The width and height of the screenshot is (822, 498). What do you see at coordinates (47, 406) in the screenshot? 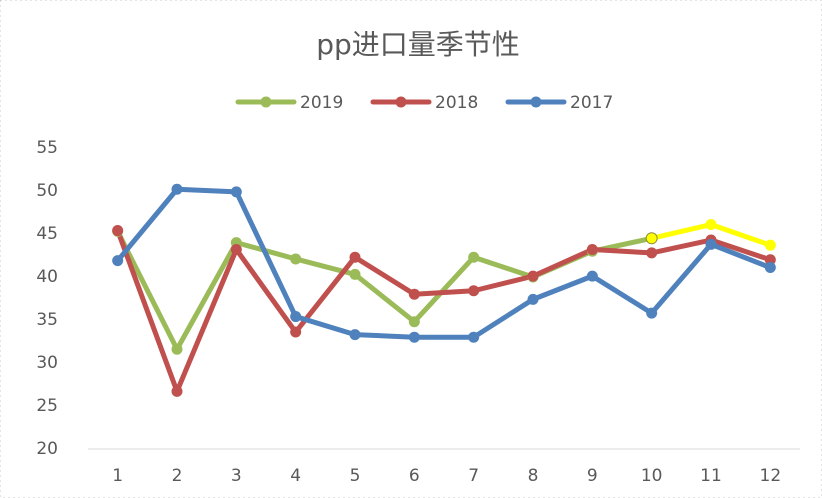
I see `y-tick-label: 25` at bounding box center [47, 406].